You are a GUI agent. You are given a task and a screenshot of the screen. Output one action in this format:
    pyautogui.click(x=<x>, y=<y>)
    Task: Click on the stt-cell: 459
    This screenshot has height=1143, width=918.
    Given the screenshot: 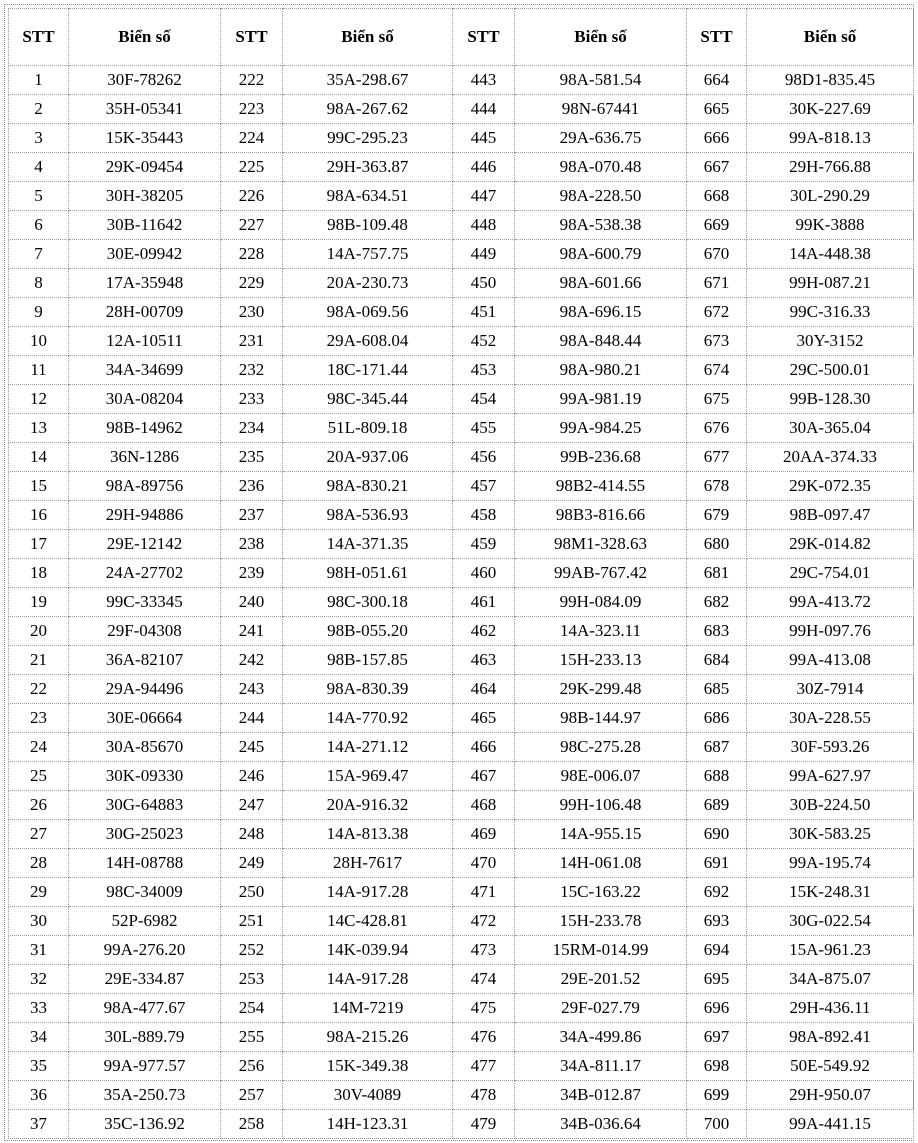 What is the action you would take?
    pyautogui.click(x=483, y=544)
    